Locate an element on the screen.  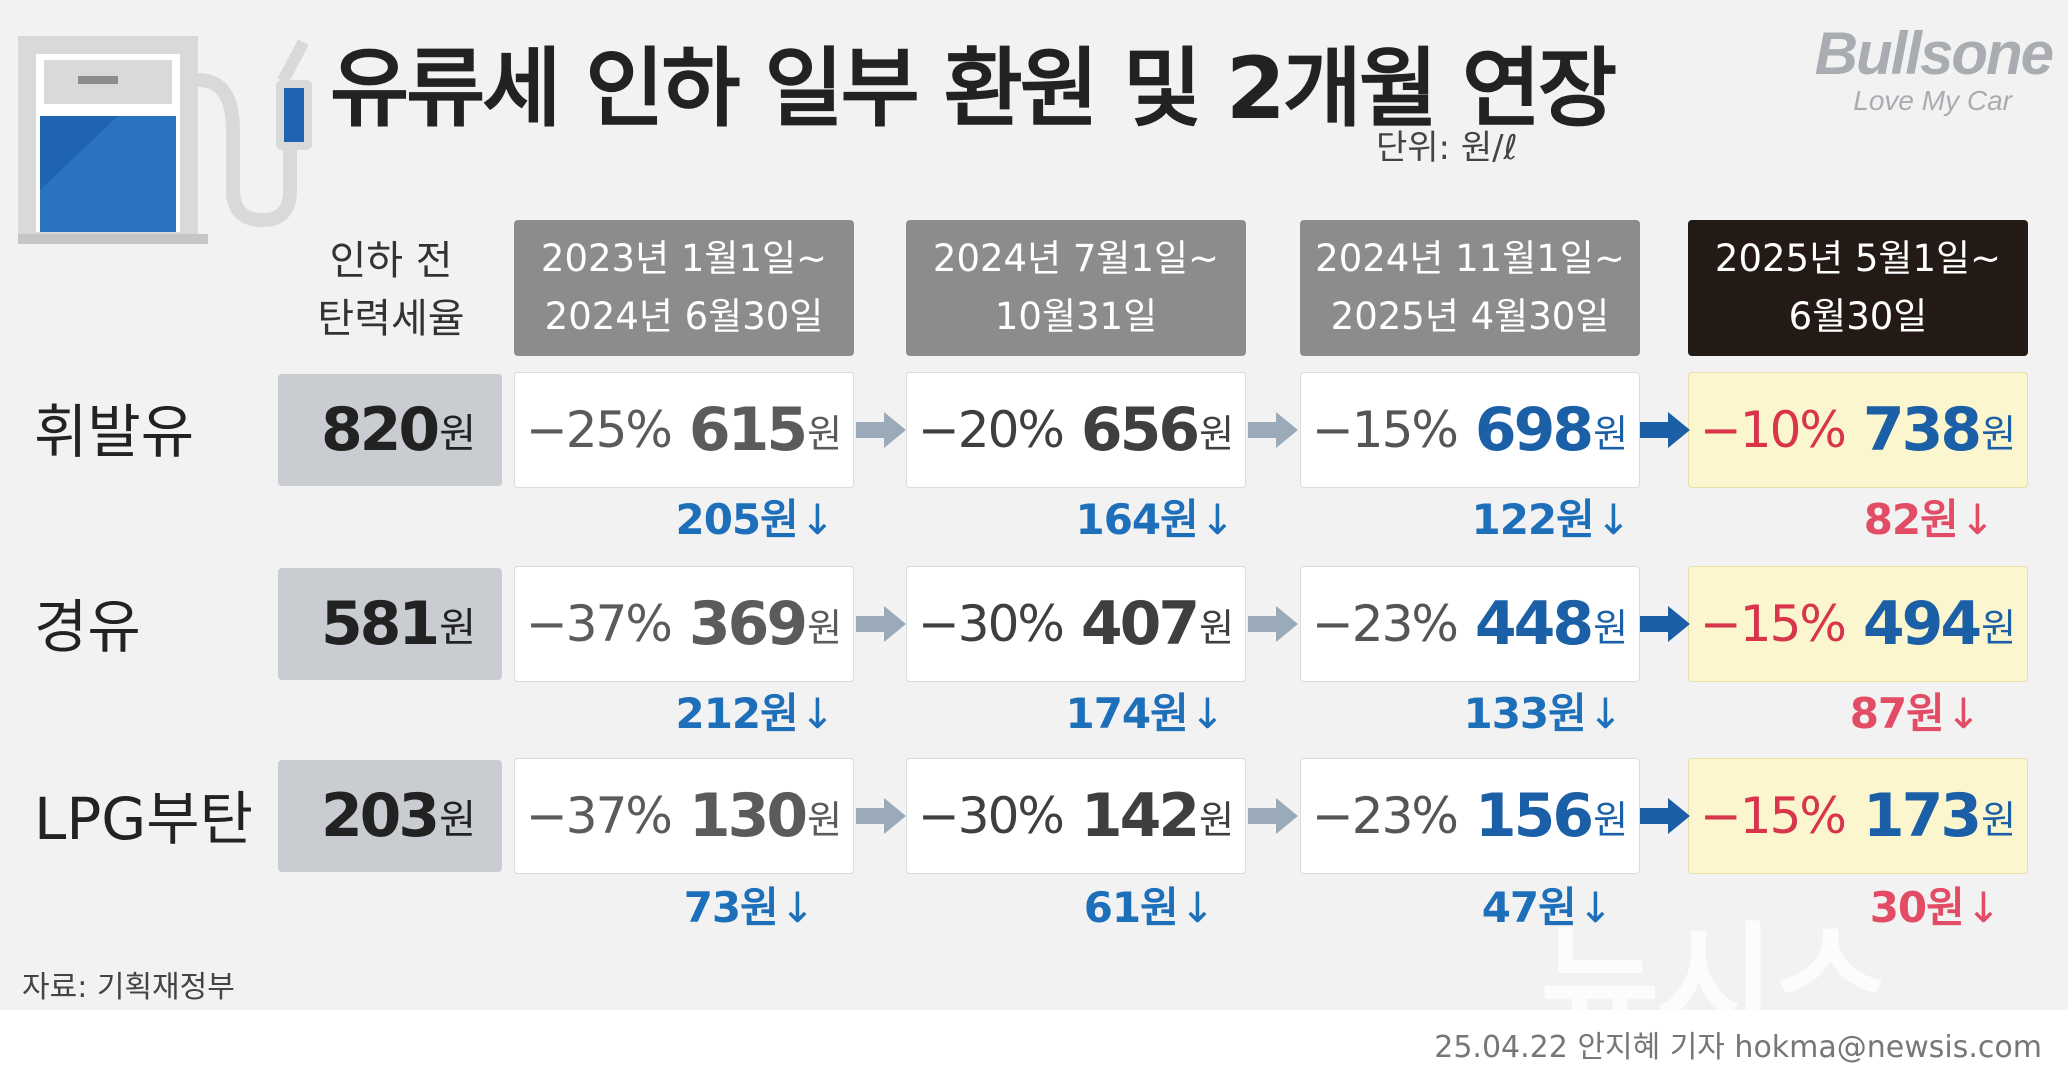
tax-value: 156 is located at coordinates (1534, 816).